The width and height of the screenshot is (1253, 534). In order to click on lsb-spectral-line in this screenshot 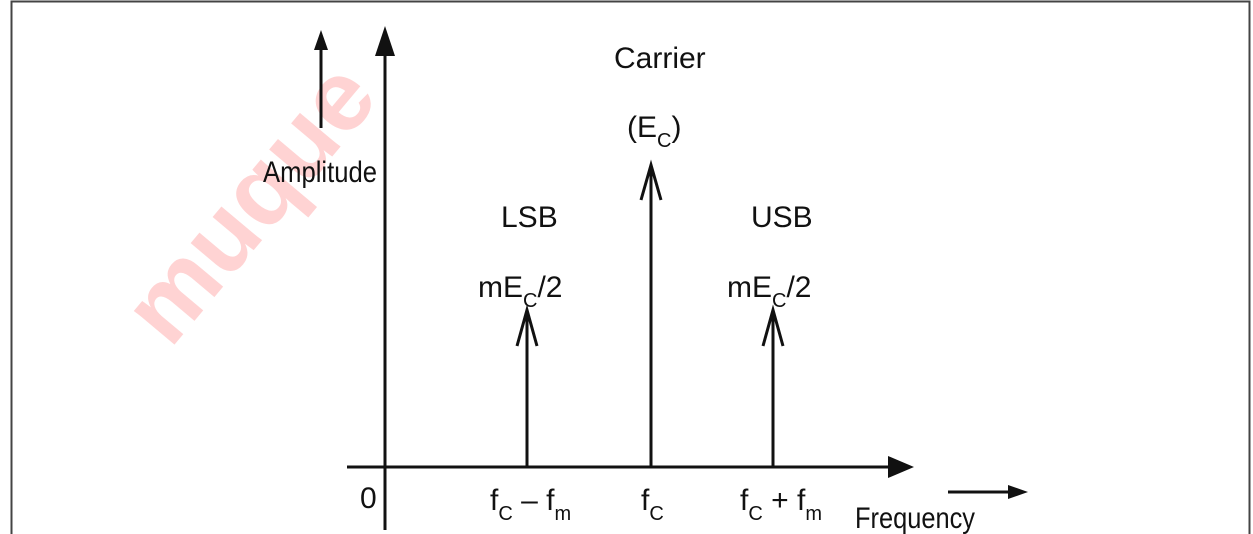, I will do `click(527, 385)`.